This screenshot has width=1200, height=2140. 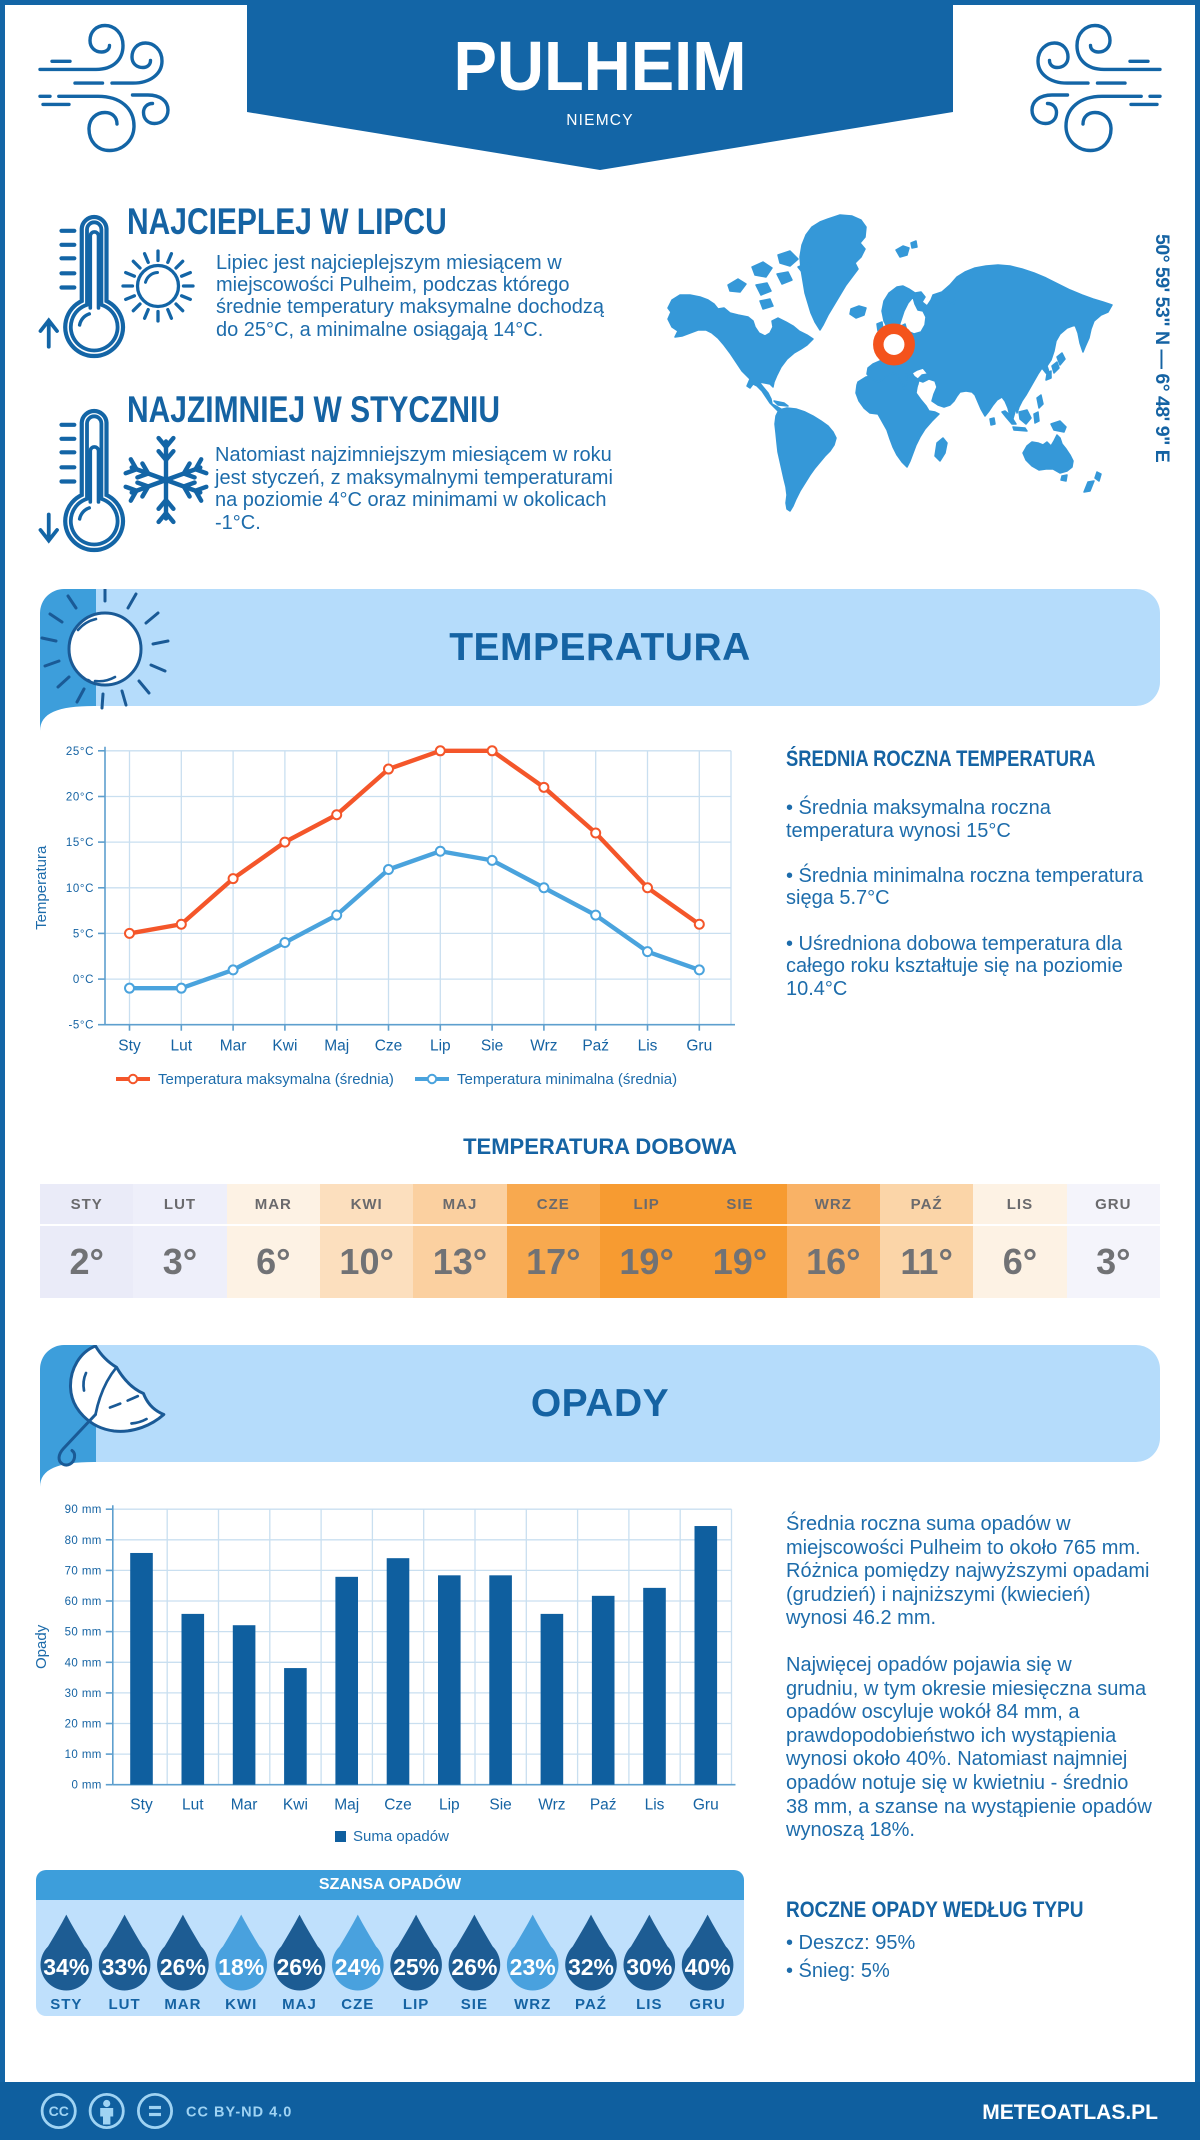 What do you see at coordinates (239, 2113) in the screenshot?
I see `svg-text: CC BY-ND 4.0` at bounding box center [239, 2113].